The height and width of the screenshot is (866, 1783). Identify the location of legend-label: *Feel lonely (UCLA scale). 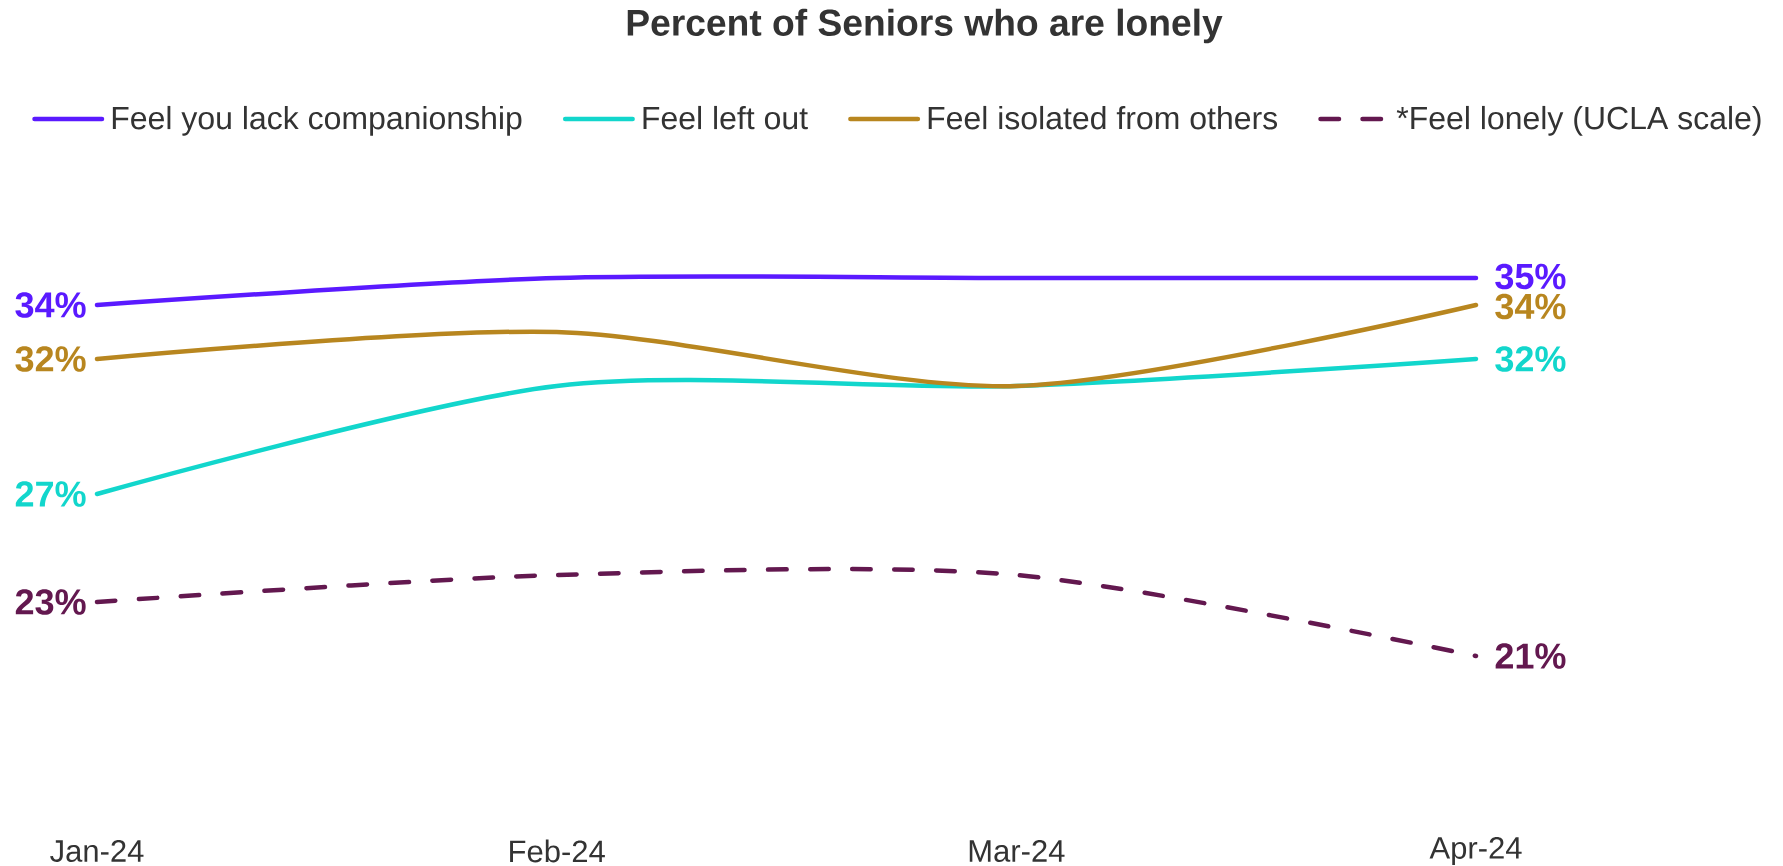
(1578, 120).